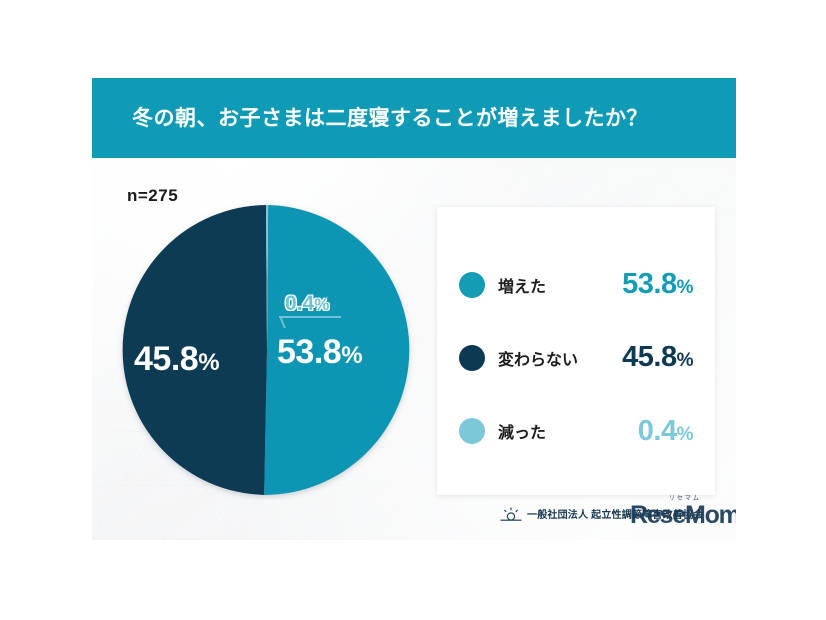  Describe the element at coordinates (322, 304) in the screenshot. I see `pie-label-decreased-percent-symbol: %` at that location.